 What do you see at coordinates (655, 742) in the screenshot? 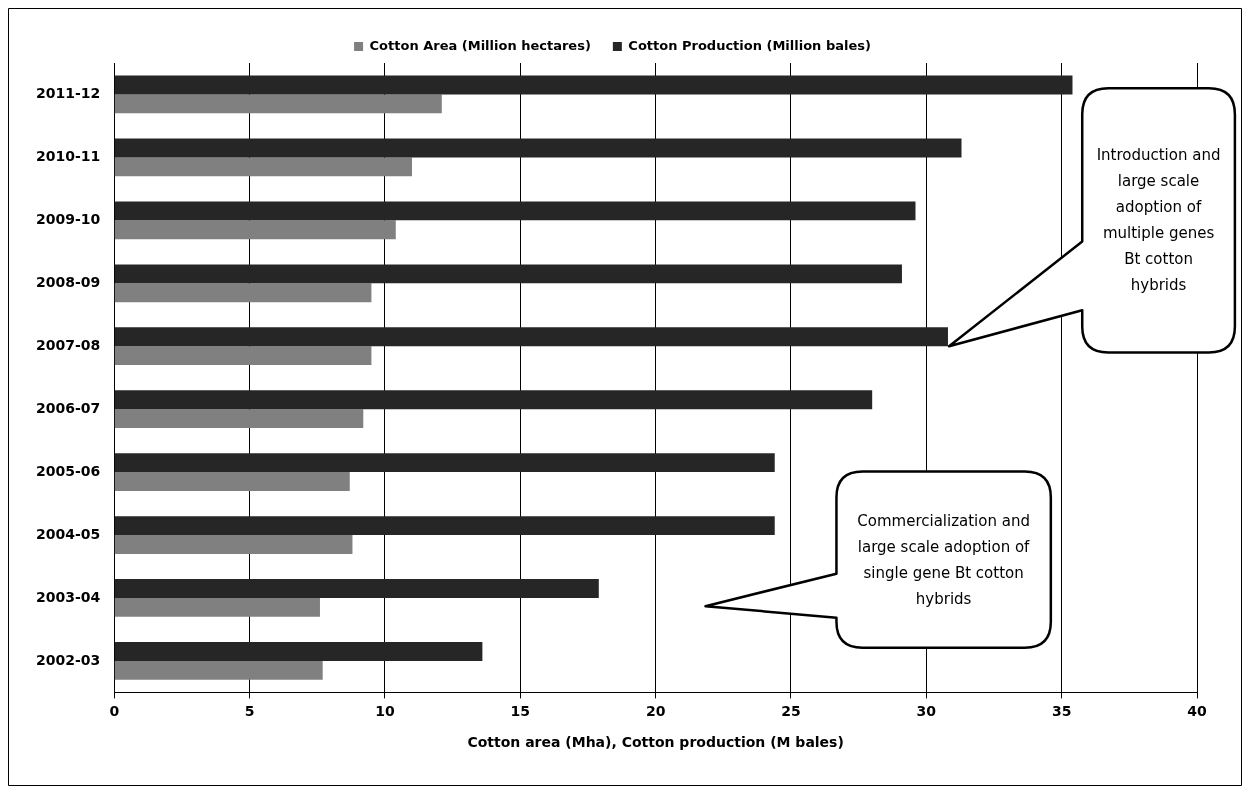
I see `x-axis-title: Cotton area (Mha), Cotton production (M bales)` at bounding box center [655, 742].